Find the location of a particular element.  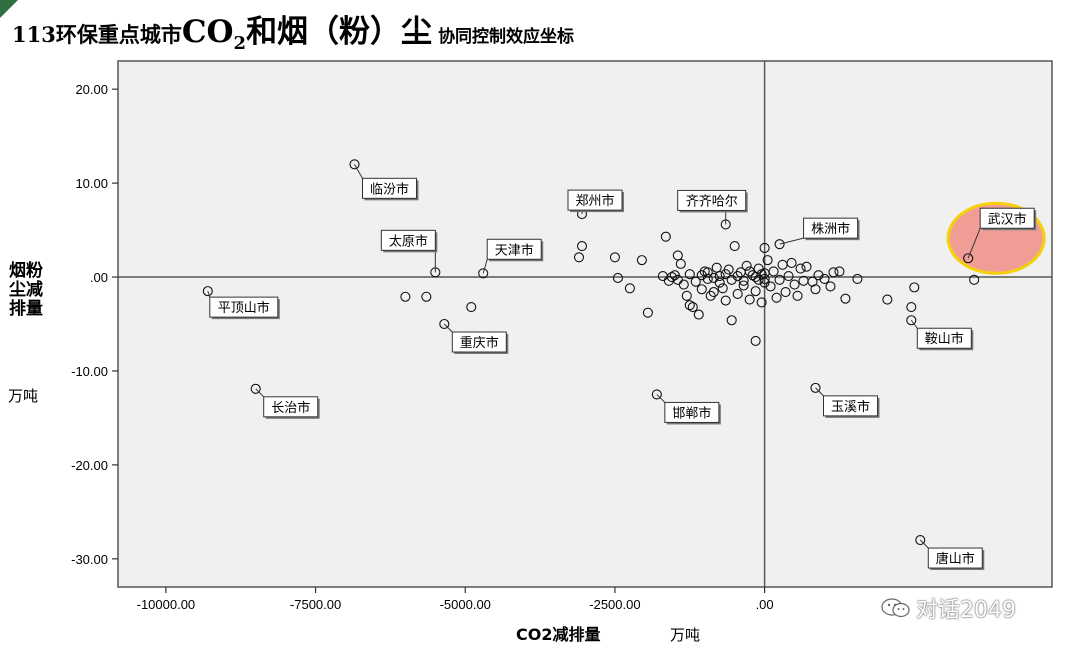

point-label: 邯郸市 is located at coordinates (691, 413).